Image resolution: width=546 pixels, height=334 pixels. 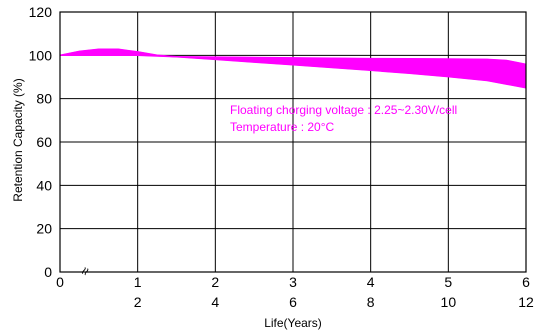 What do you see at coordinates (293, 302) in the screenshot?
I see `x-tick-label-secondary: 6` at bounding box center [293, 302].